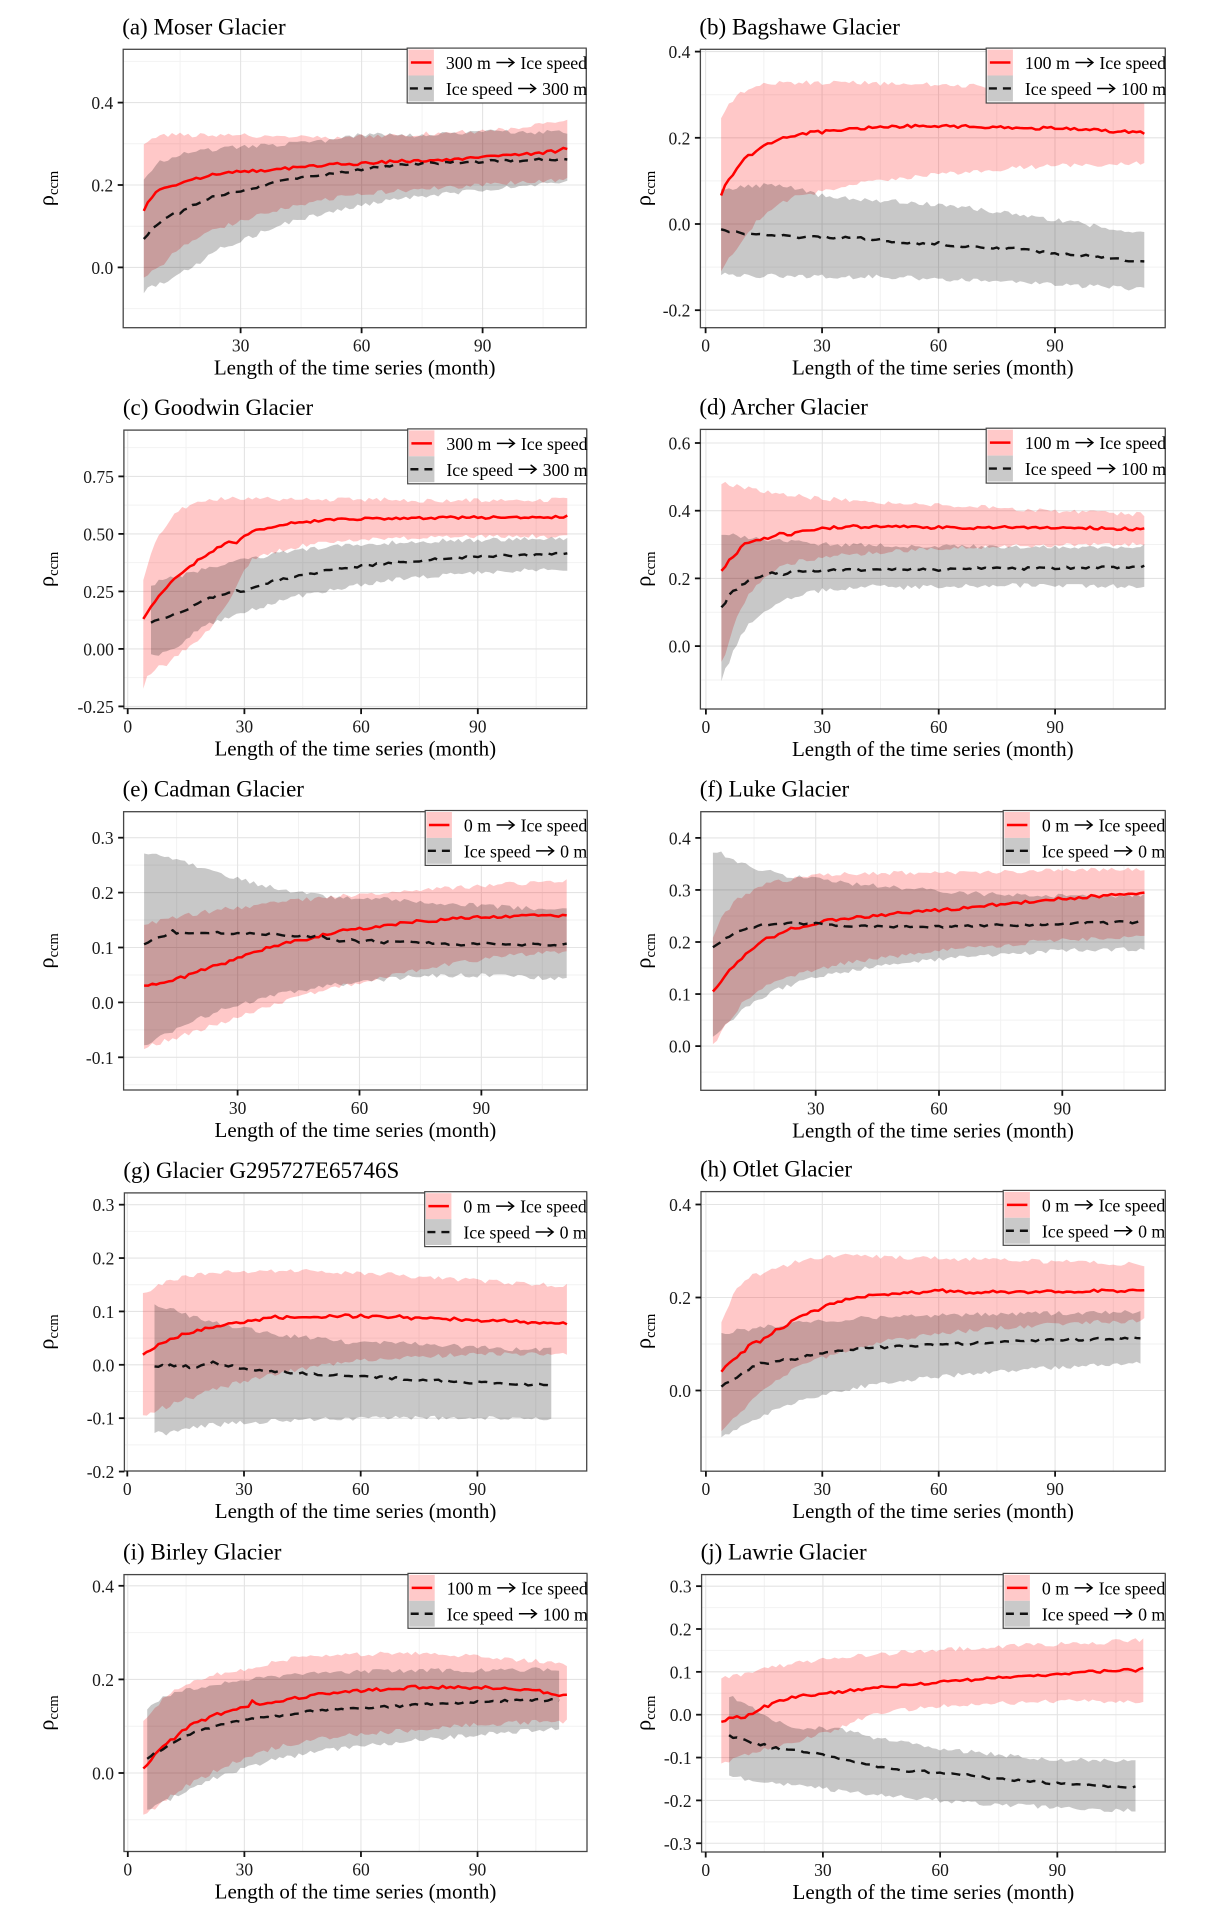 This screenshot has width=1209, height=1928. Describe the element at coordinates (261, 1170) in the screenshot. I see `svg-text: (g) Glacier G295727E65746S` at that location.